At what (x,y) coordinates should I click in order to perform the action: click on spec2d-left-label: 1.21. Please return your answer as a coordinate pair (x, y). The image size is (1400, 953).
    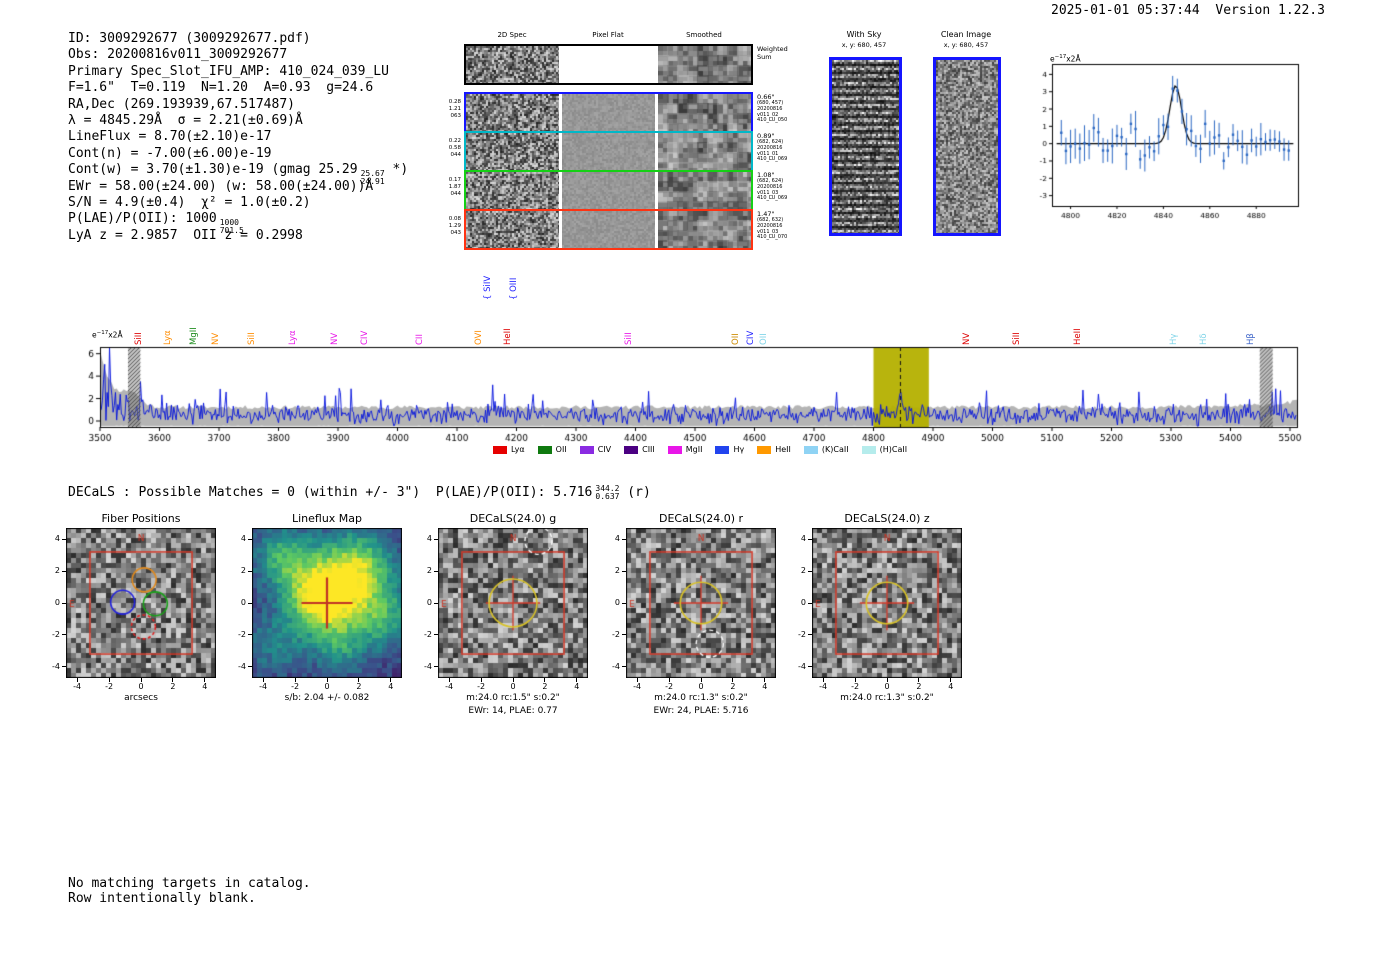
    Looking at the image, I should click on (454, 109).